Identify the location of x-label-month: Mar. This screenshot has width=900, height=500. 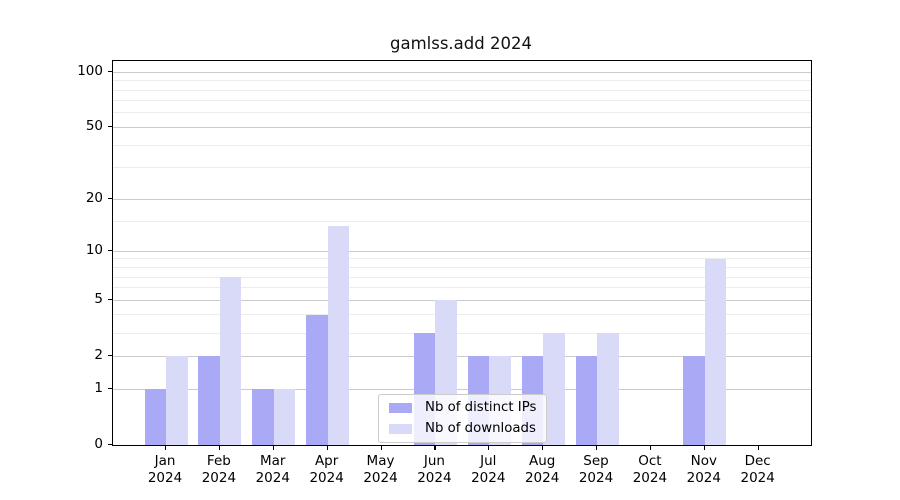
(273, 460).